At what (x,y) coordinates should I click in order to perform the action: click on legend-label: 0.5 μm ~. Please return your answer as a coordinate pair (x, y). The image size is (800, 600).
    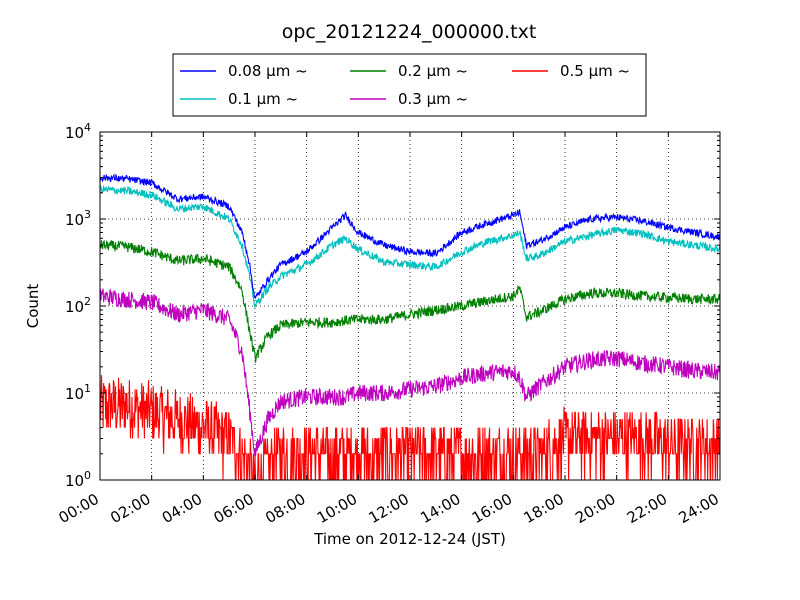
    Looking at the image, I should click on (595, 71).